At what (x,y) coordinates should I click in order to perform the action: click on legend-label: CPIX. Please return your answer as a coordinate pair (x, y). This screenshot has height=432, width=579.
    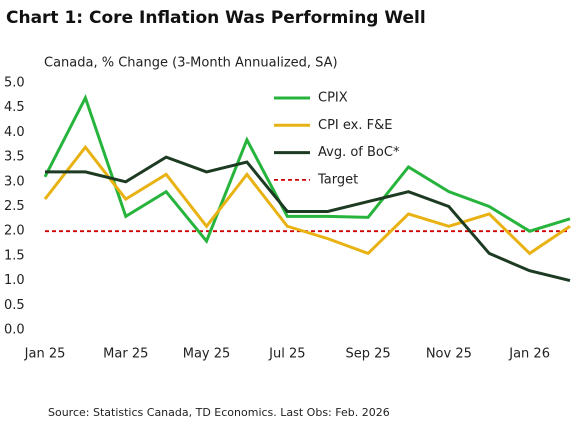
    Looking at the image, I should click on (333, 98).